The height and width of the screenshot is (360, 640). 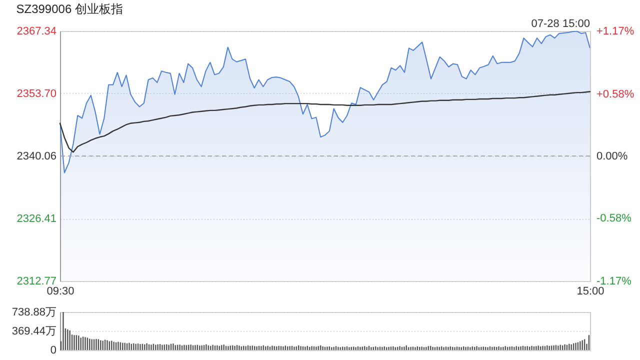 I want to click on y-tick-label: 2353.70, so click(x=36, y=94).